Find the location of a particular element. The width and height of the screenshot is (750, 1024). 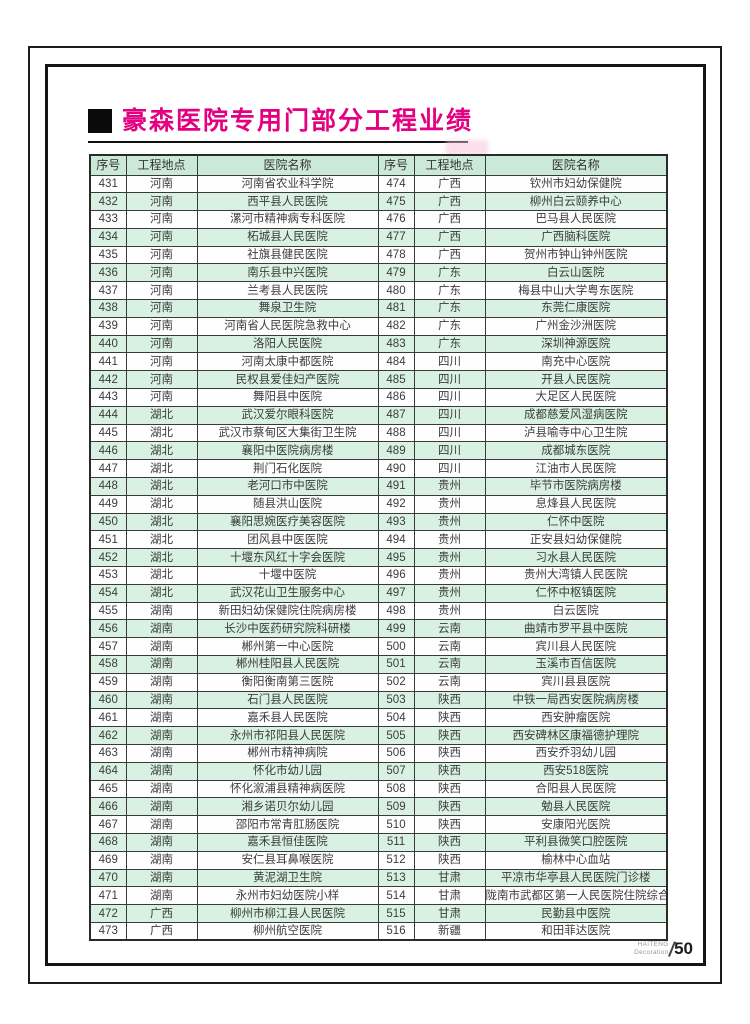

cell-index: 510 is located at coordinates (396, 824).